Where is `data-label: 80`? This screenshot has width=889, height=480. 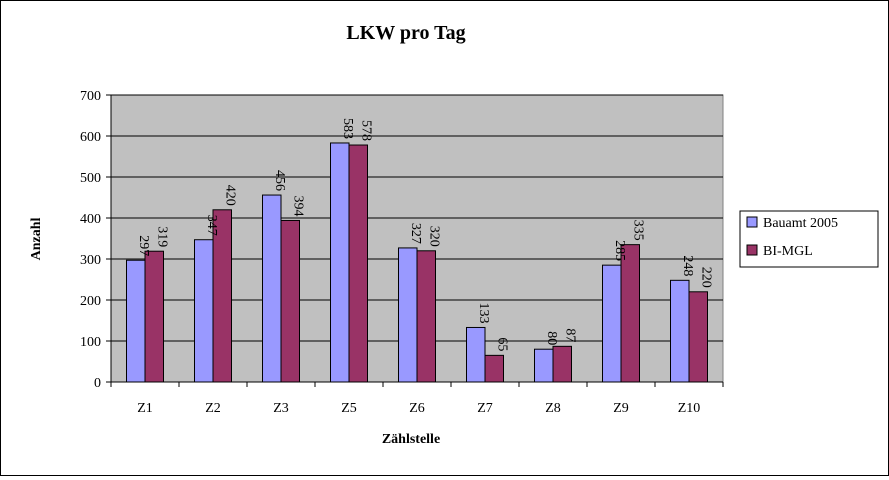
data-label: 80 is located at coordinates (551, 338).